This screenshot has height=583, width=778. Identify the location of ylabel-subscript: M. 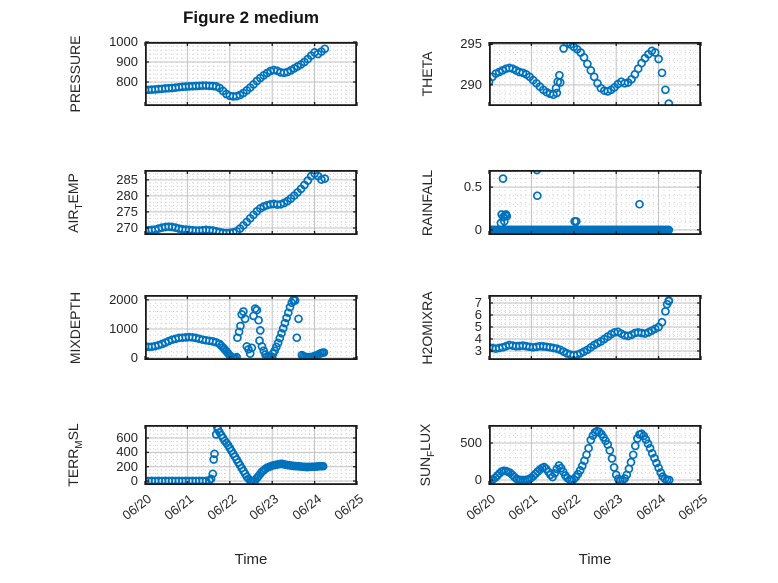
(79, 444).